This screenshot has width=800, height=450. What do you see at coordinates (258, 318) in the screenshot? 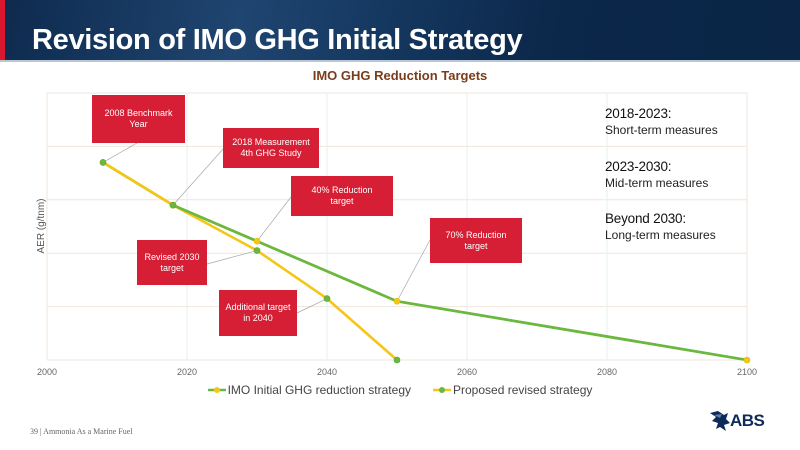
I see `callout-text: in 2040` at bounding box center [258, 318].